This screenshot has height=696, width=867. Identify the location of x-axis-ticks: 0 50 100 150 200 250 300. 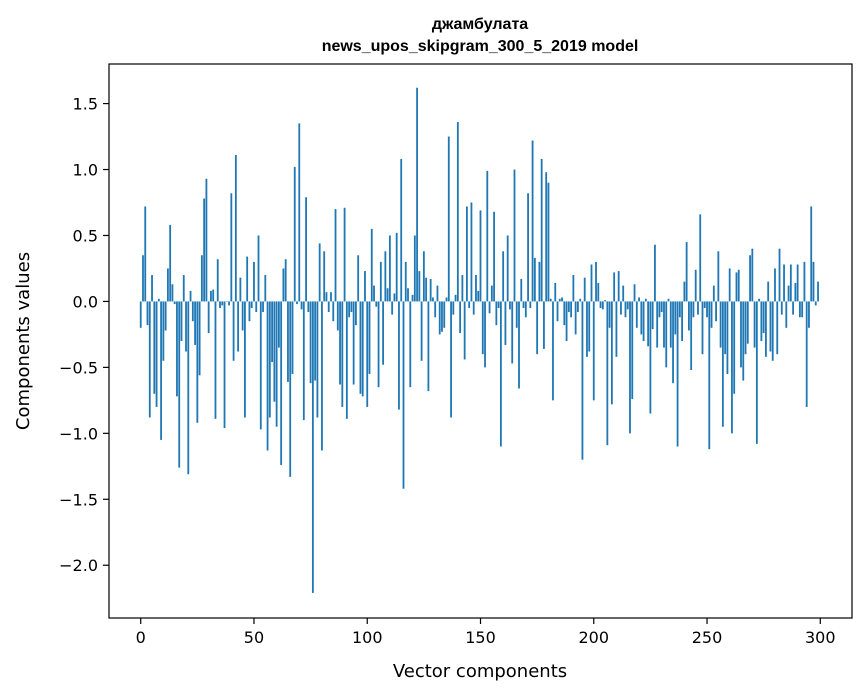
(486, 632).